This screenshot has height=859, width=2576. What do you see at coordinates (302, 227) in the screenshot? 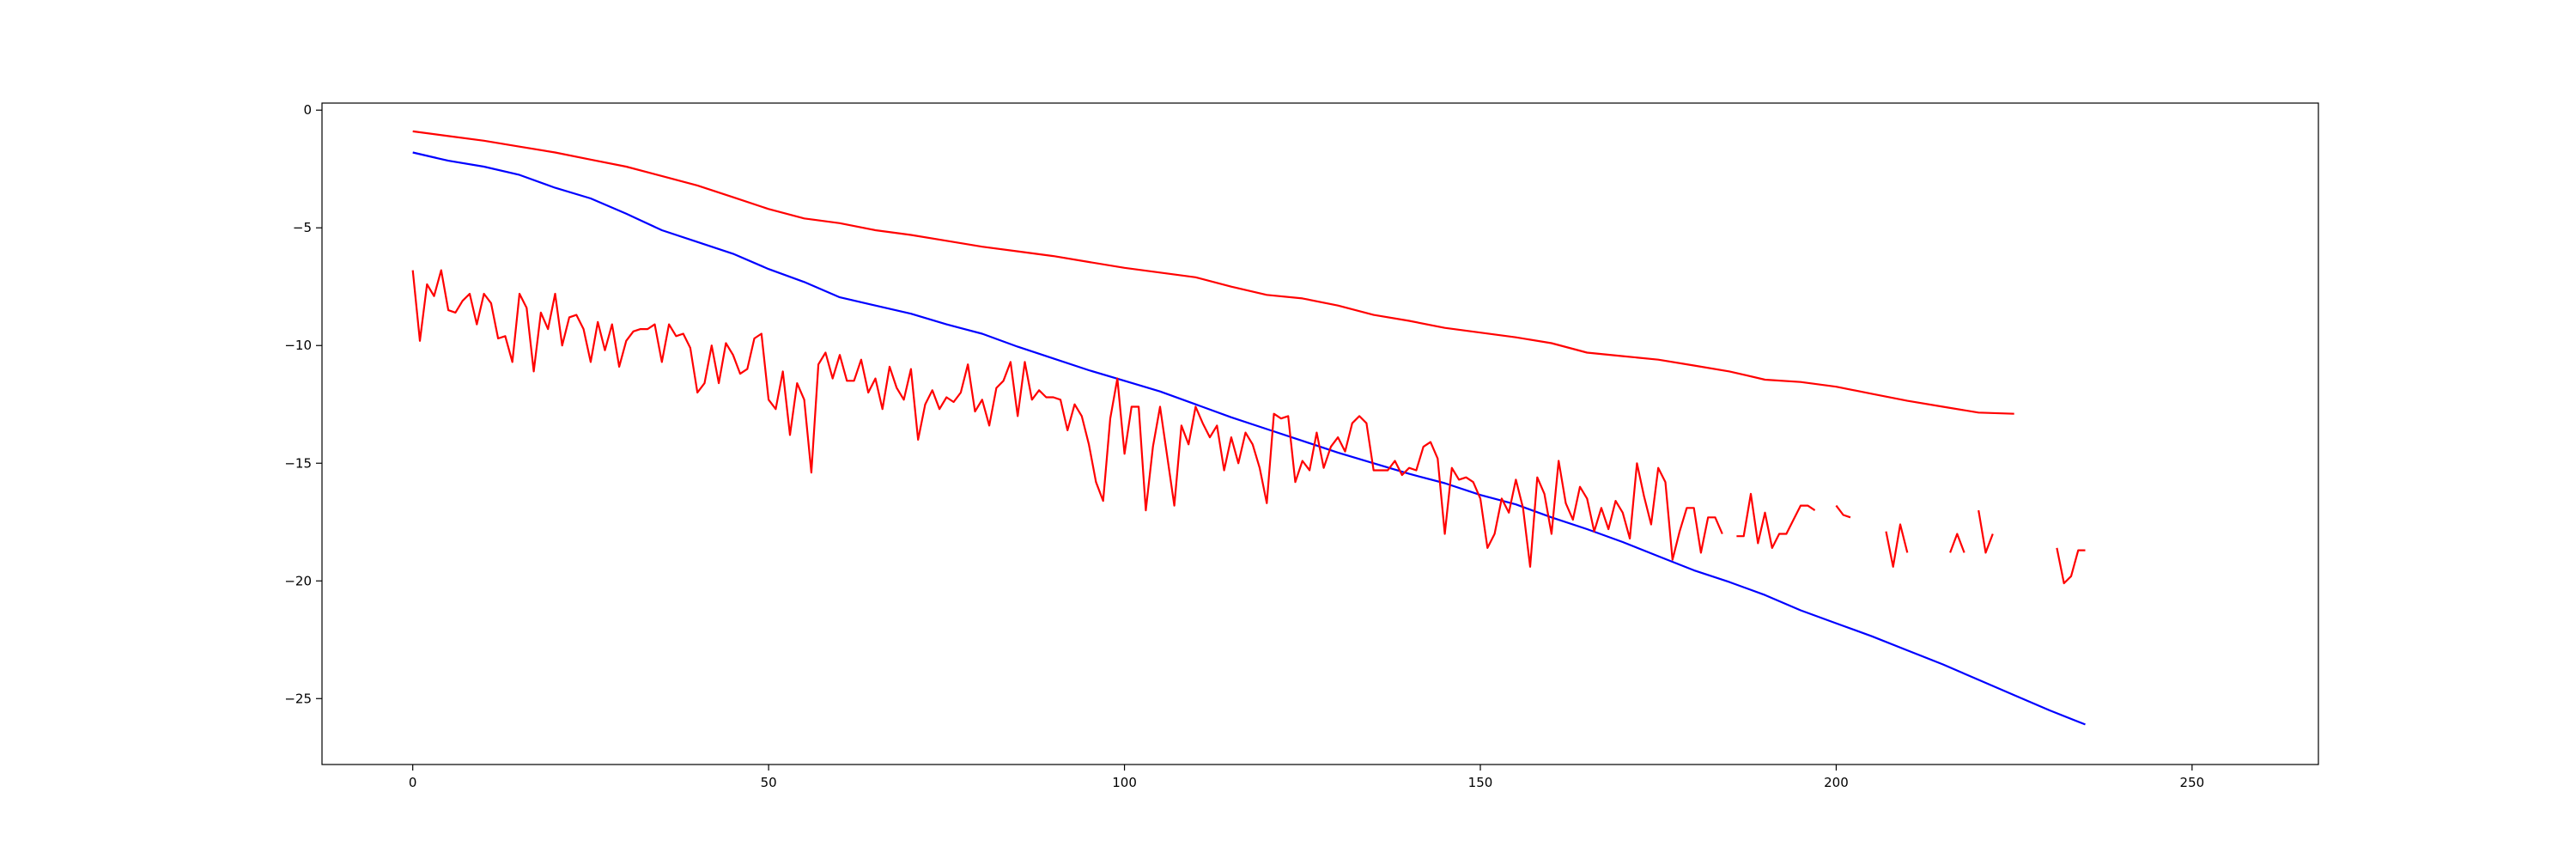
I see `y-tick-label: −5` at bounding box center [302, 227].